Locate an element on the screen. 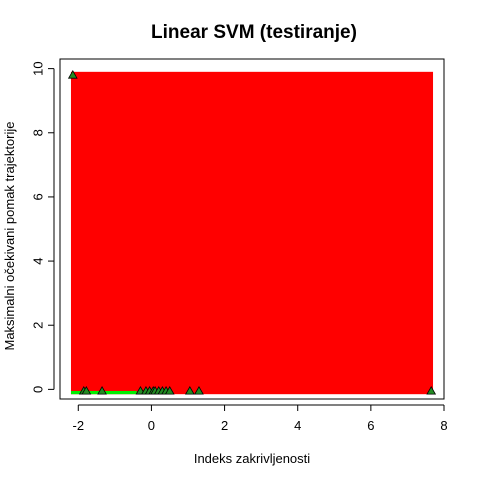  y-tick-label: 10 is located at coordinates (38, 68).